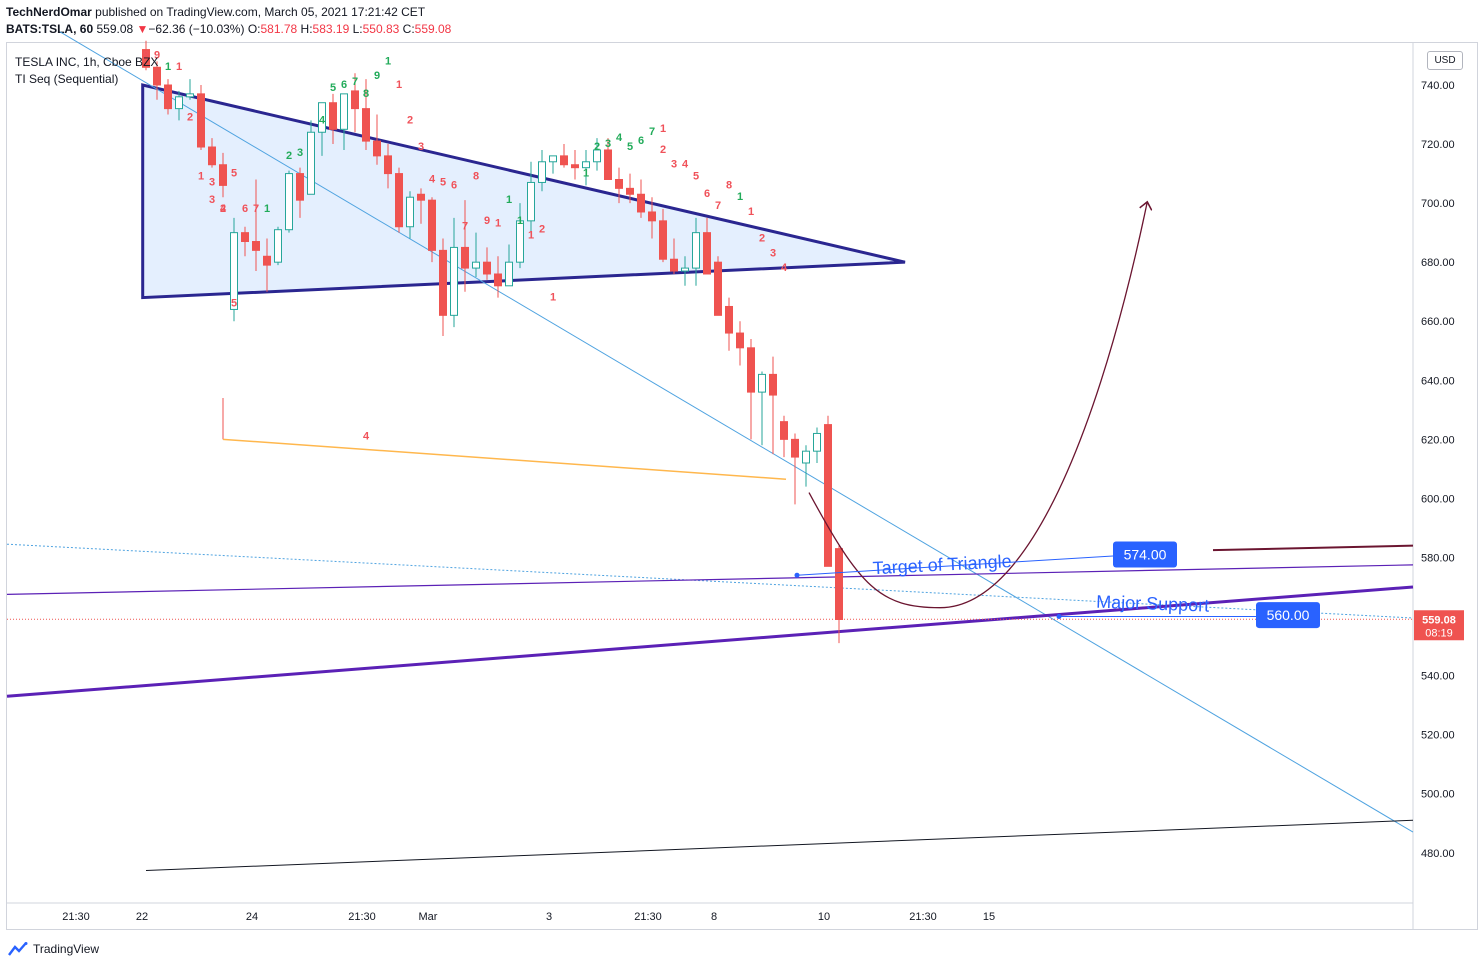  I want to click on legend-indicator: TI Seq (Sequential), so click(67, 79).